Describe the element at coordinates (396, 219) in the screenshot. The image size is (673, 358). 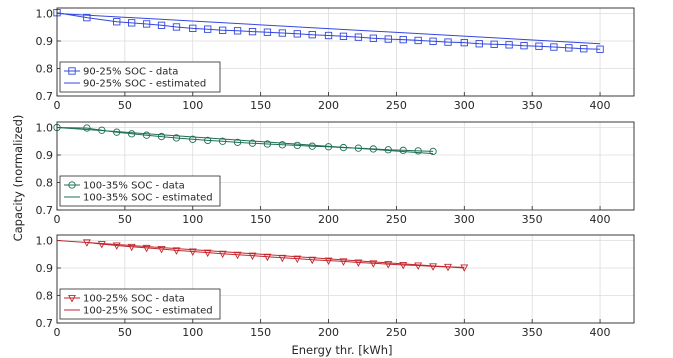
I see `x-tick-label: 250` at that location.